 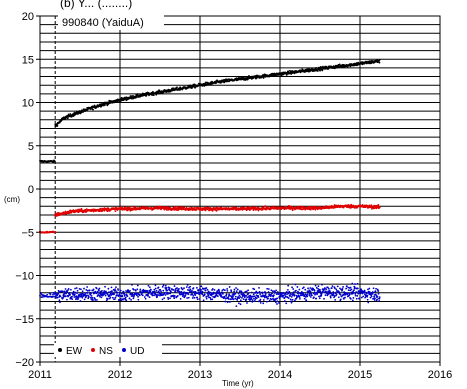 What do you see at coordinates (24, 363) in the screenshot?
I see `y-tick-label: −20` at bounding box center [24, 363].